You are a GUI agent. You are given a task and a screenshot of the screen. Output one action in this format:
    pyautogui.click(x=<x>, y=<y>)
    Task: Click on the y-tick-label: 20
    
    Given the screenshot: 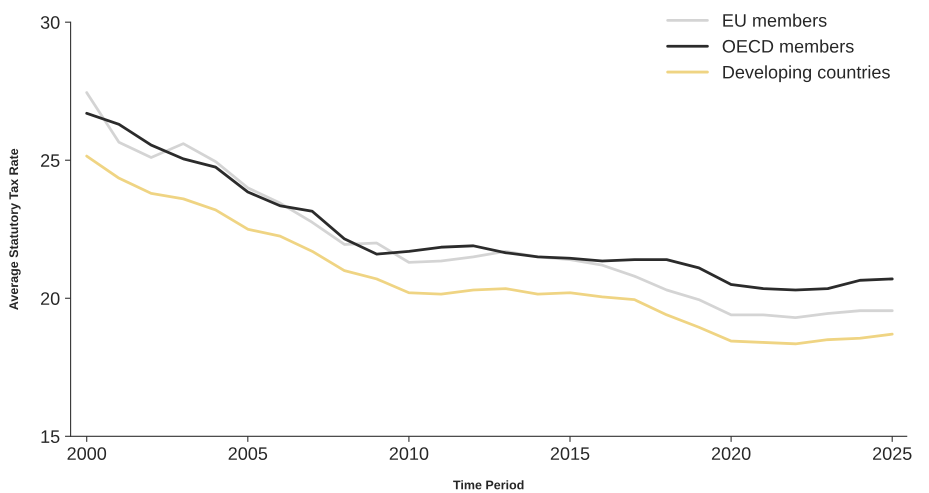 What is the action you would take?
    pyautogui.click(x=50, y=298)
    